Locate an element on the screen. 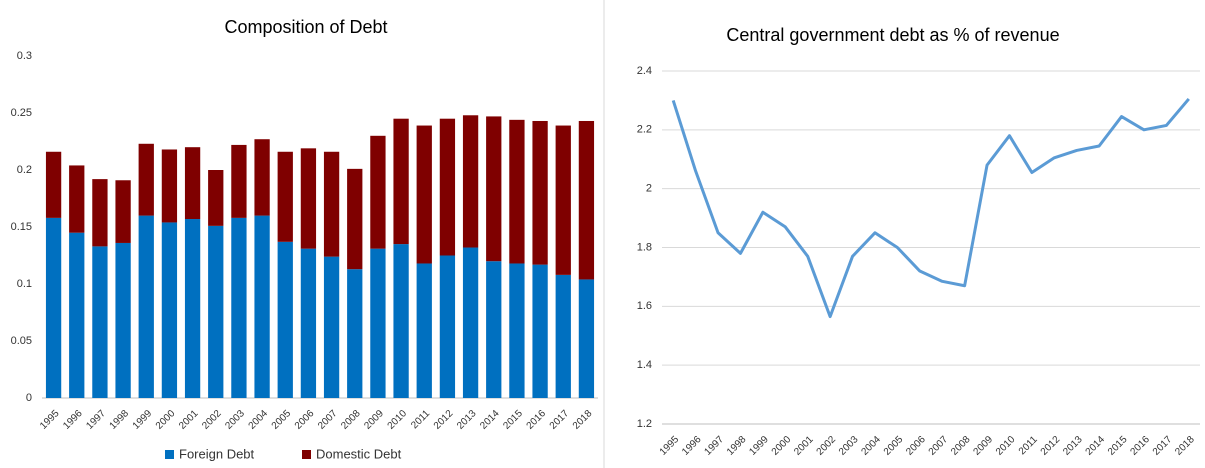  y-tick-label: 1.2 is located at coordinates (644, 424).